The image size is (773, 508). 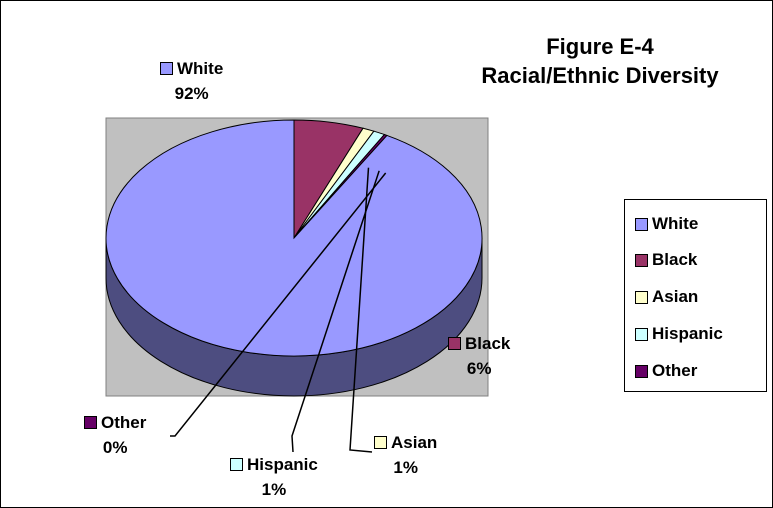 What do you see at coordinates (600, 75) in the screenshot?
I see `chart-subtitle: Racial/Ethnic Diversity` at bounding box center [600, 75].